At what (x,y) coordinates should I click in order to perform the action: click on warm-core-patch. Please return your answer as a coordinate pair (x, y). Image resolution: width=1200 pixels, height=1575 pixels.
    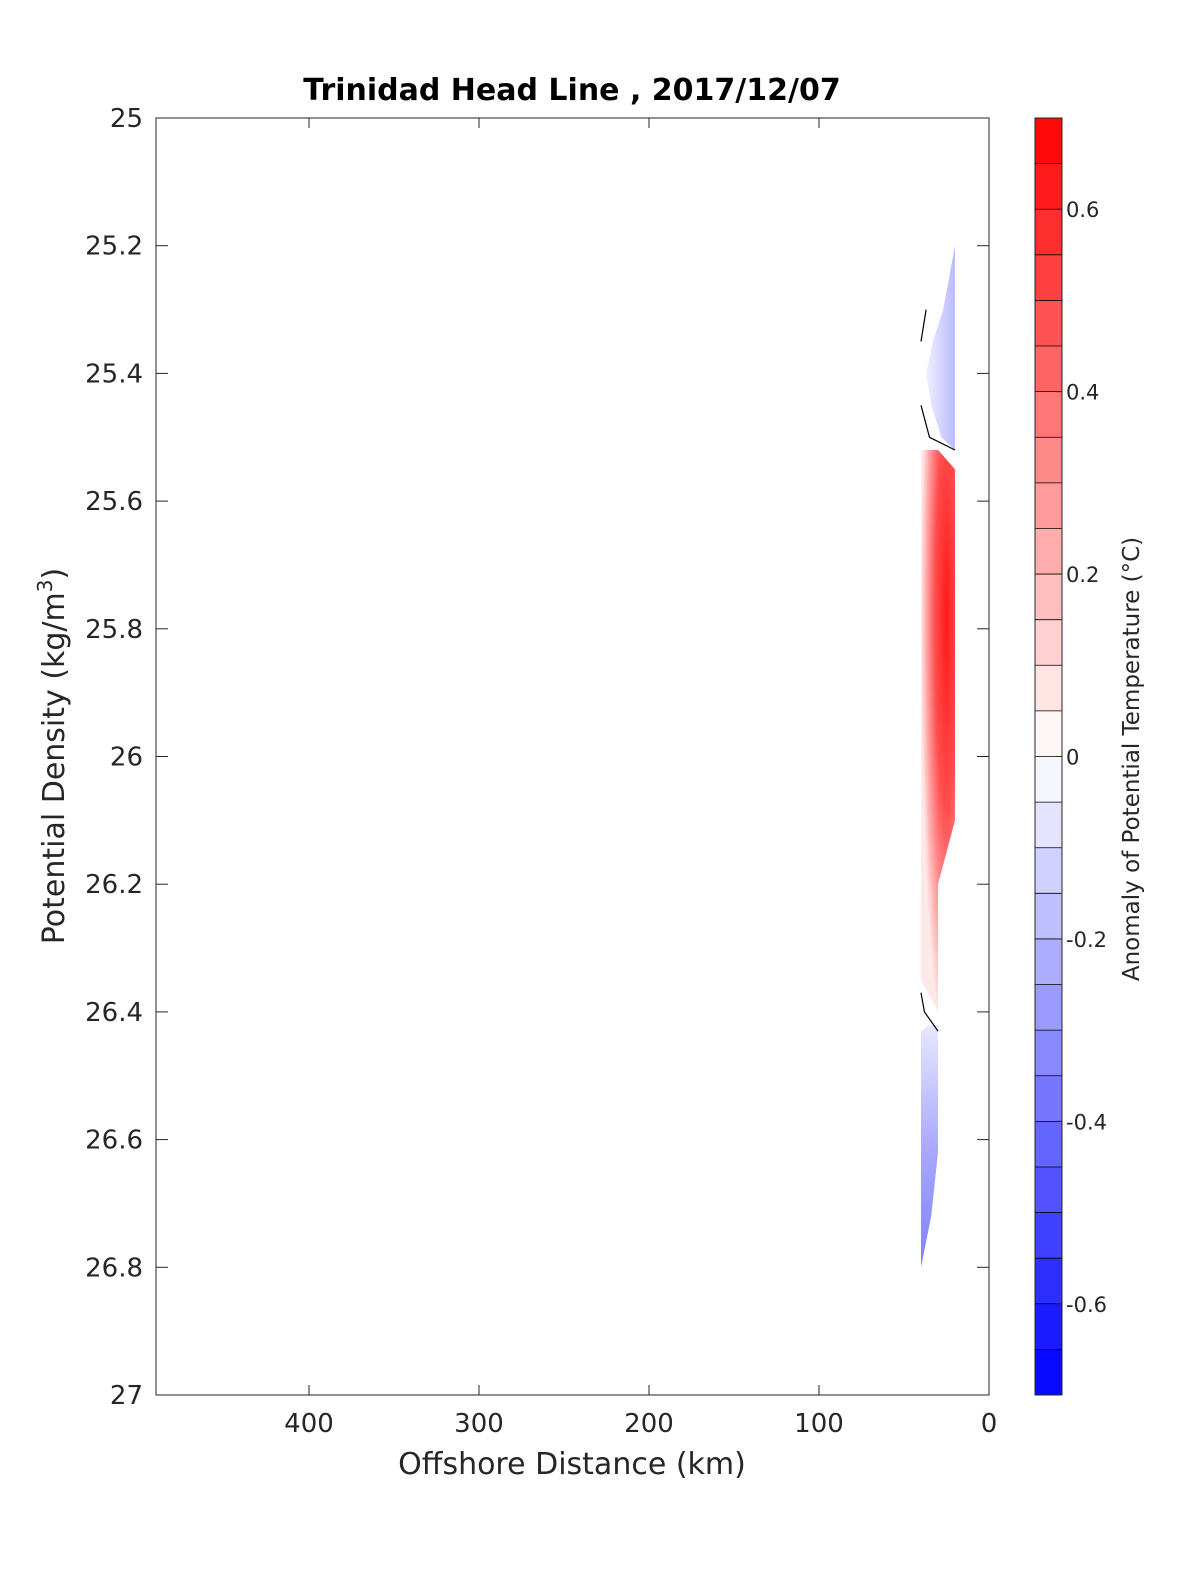
    Looking at the image, I should click on (938, 731).